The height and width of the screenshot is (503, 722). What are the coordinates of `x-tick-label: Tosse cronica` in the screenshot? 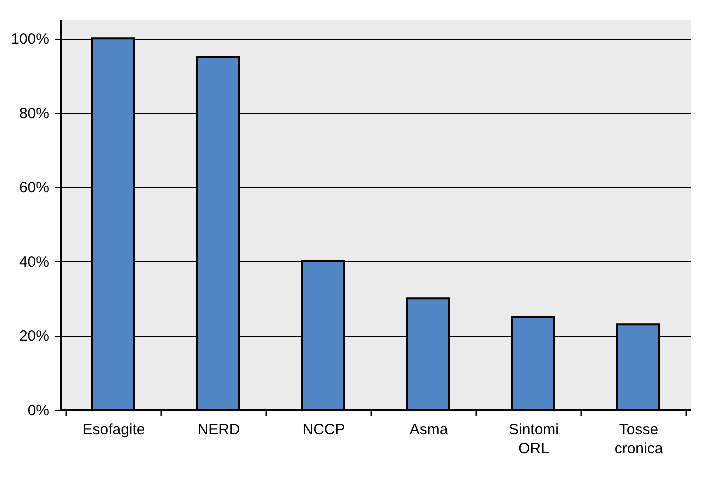 It's located at (639, 440).